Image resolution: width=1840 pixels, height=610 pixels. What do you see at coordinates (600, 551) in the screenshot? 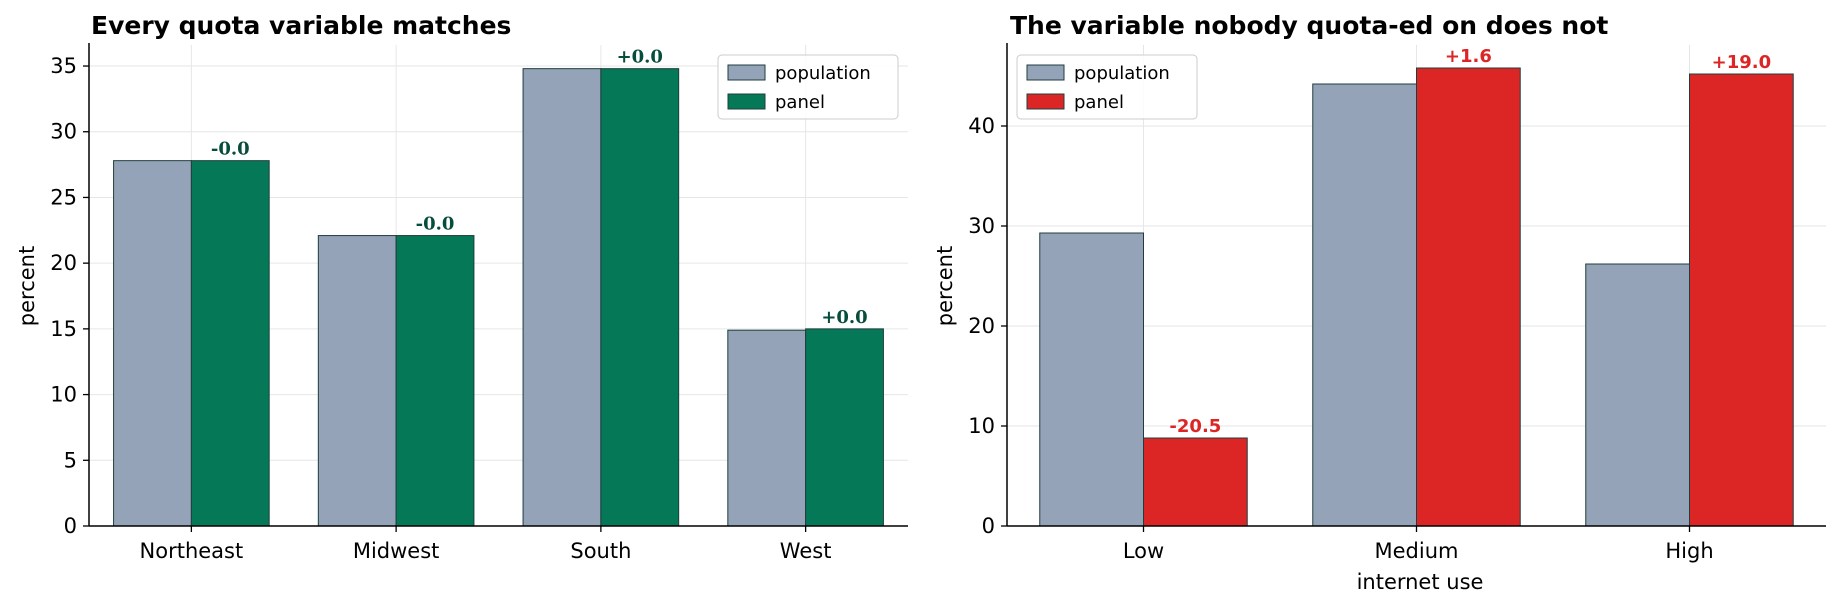
I see `x-tick-label-south: South` at bounding box center [600, 551].